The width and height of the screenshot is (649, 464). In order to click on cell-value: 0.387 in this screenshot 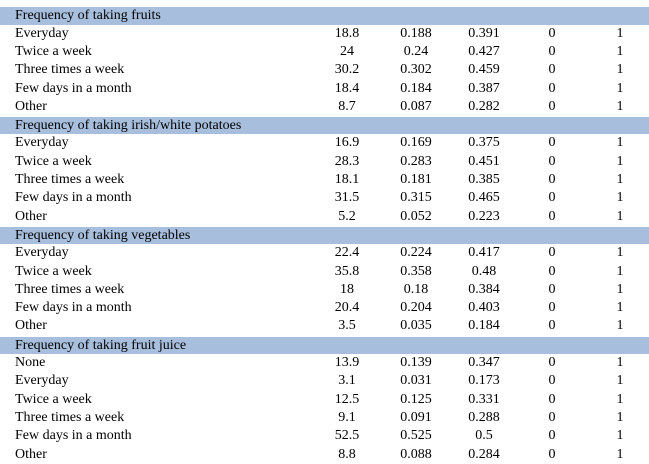, I will do `click(484, 88)`.